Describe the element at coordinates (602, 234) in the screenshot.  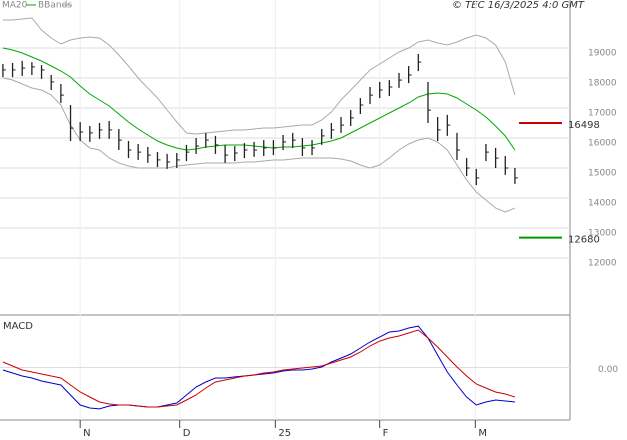
I see `y-tick-label: 13000` at that location.